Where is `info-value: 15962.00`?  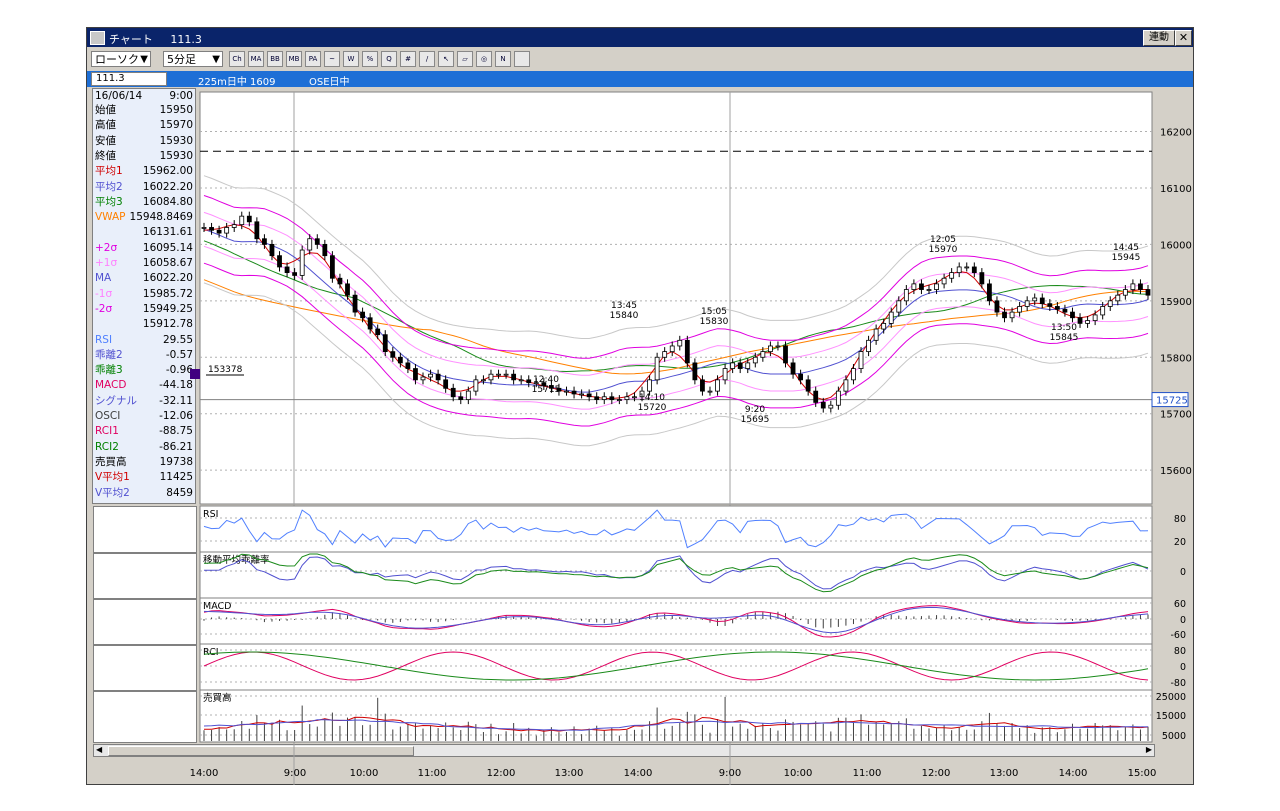 info-value: 15962.00 is located at coordinates (167, 171).